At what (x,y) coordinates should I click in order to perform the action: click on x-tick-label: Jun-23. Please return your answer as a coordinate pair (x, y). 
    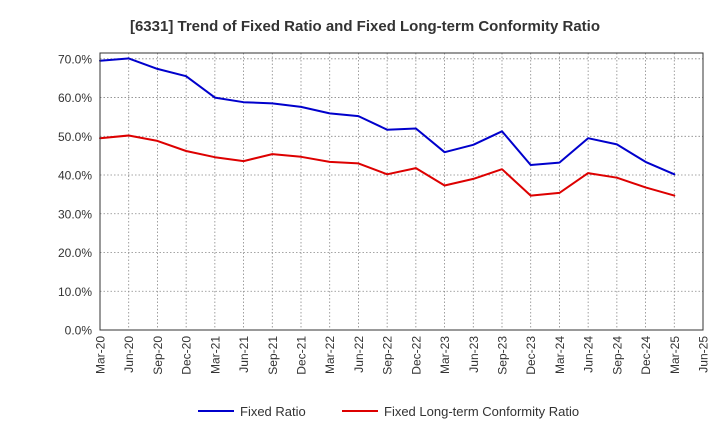
    Looking at the image, I should click on (474, 354).